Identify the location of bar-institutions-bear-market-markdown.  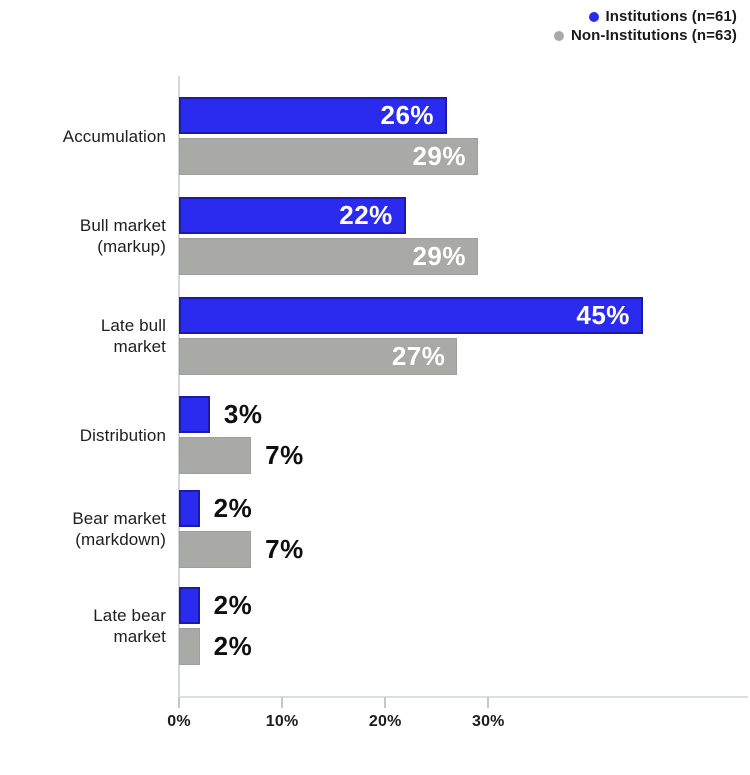
(189, 508).